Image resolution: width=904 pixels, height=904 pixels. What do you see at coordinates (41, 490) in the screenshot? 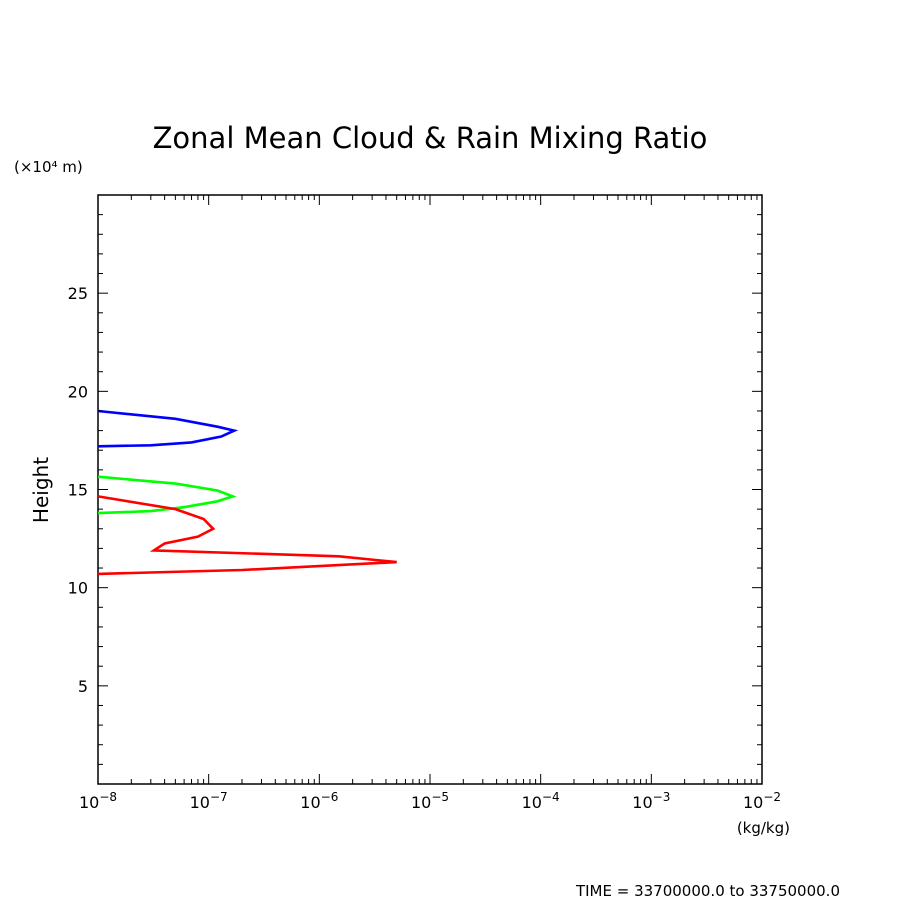
I see `y-axis-label: Height` at bounding box center [41, 490].